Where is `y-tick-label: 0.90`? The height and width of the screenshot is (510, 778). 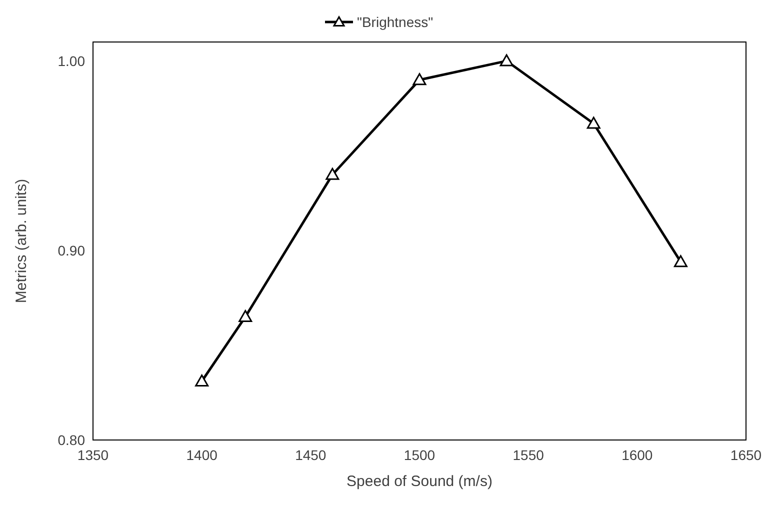
y-tick-label: 0.90 is located at coordinates (72, 250).